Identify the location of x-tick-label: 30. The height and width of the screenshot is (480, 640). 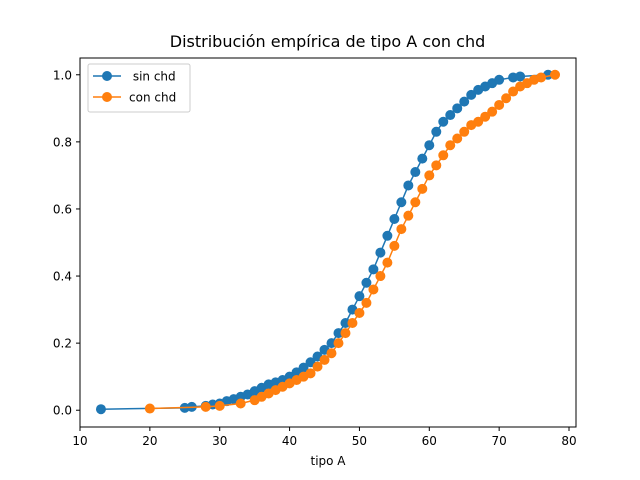
(219, 441).